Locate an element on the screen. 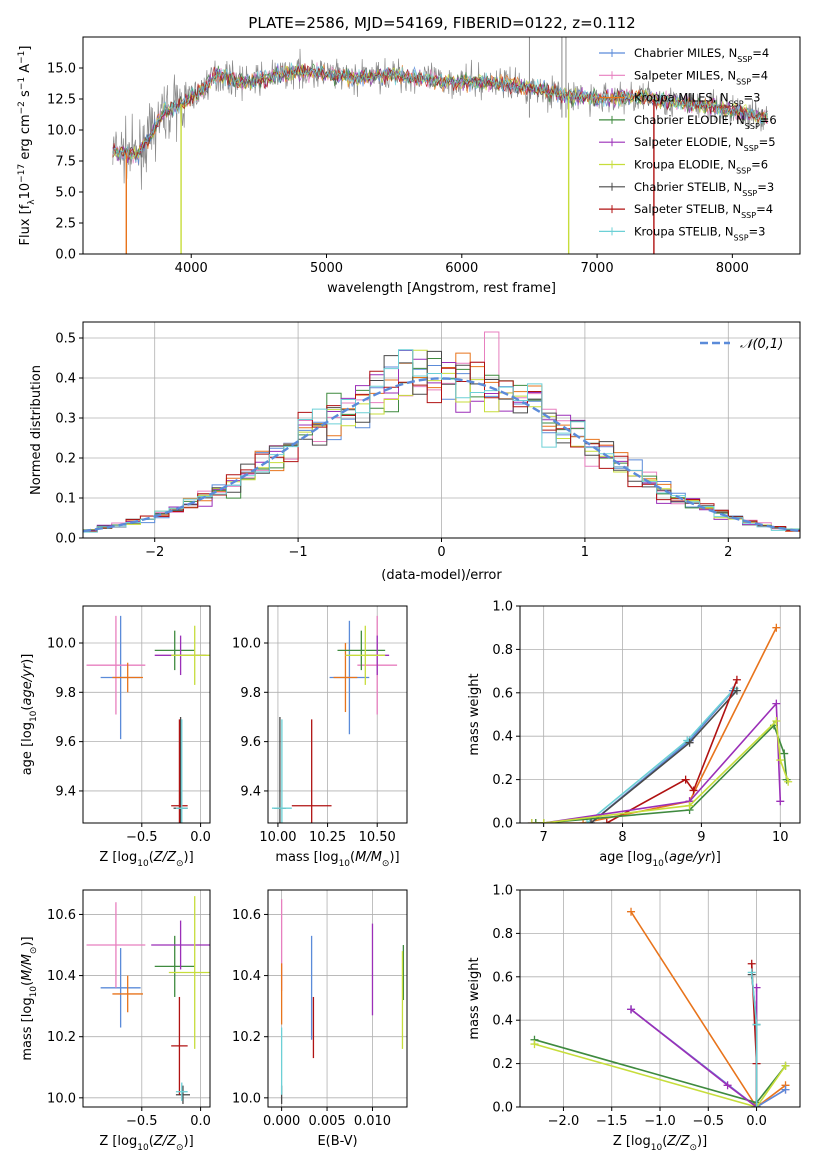 This screenshot has height=1170, width=819. y-tick-label: 2.5 is located at coordinates (65, 224).